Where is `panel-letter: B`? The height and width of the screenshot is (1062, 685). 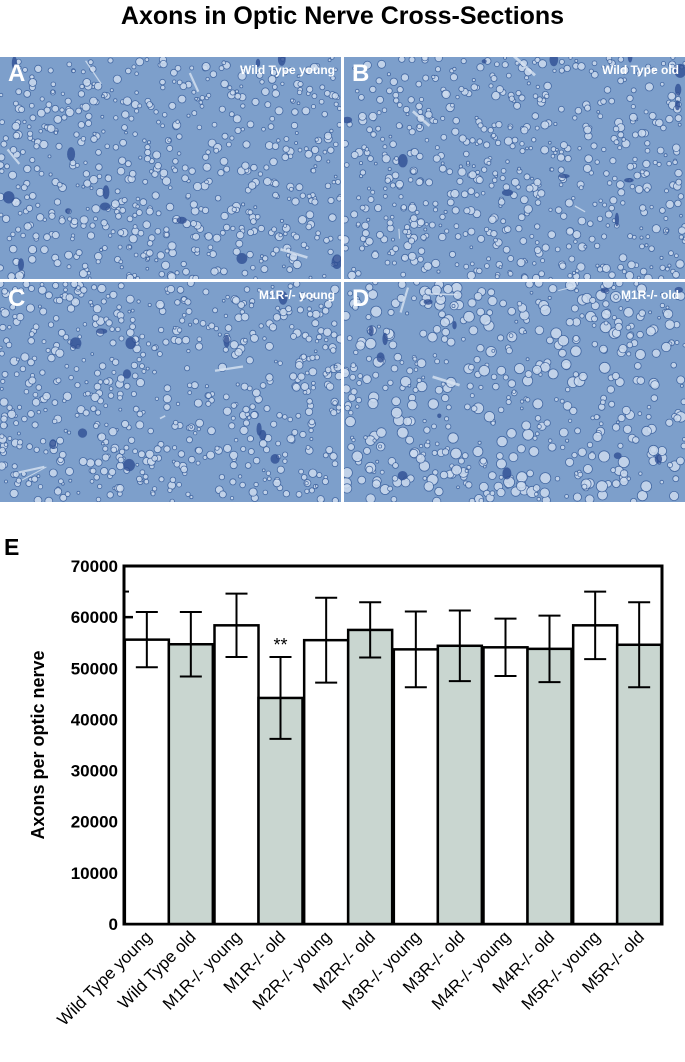 panel-letter: B is located at coordinates (361, 73).